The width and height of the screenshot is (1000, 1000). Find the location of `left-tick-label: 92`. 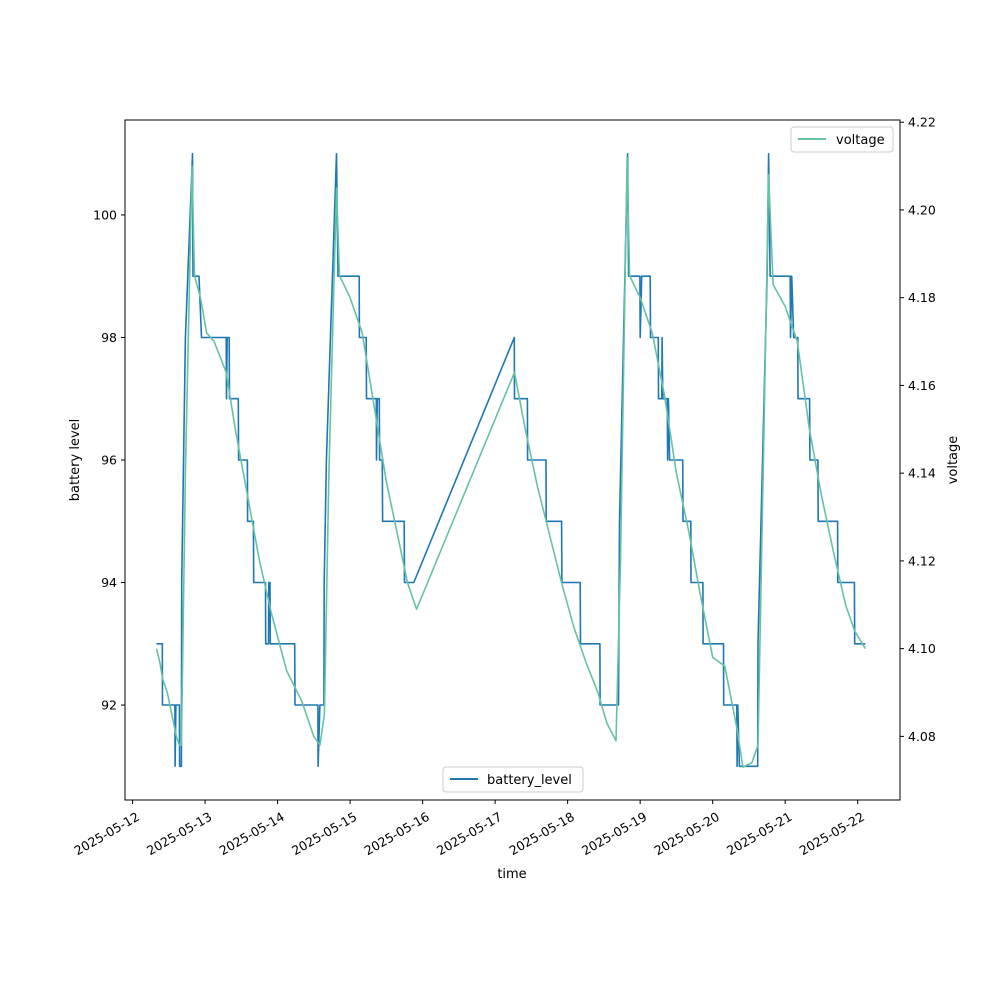

left-tick-label: 92 is located at coordinates (109, 705).